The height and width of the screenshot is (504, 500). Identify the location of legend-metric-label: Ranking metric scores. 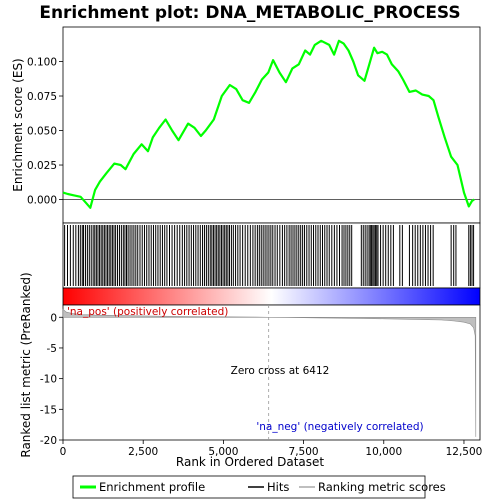
(382, 487).